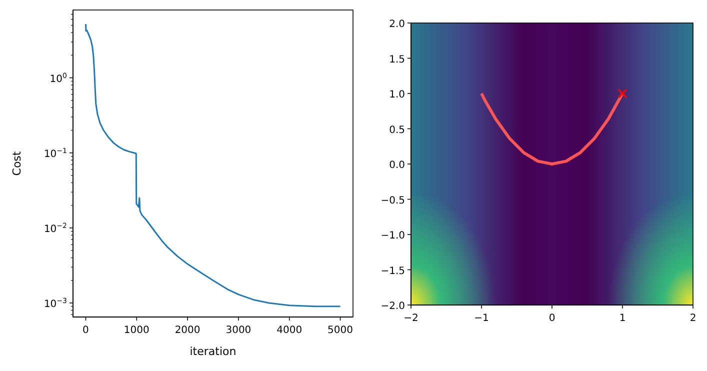 Image resolution: width=707 pixels, height=371 pixels. I want to click on y-tick-label: 2.0, so click(397, 24).